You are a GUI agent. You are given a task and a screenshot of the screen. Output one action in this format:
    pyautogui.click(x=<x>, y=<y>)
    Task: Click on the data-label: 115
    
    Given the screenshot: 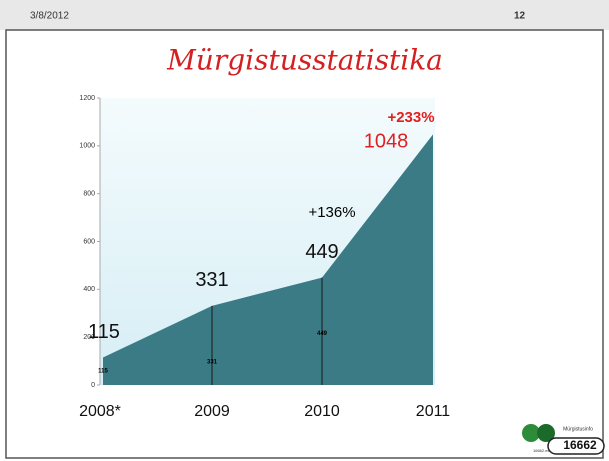 What is the action you would take?
    pyautogui.click(x=104, y=332)
    